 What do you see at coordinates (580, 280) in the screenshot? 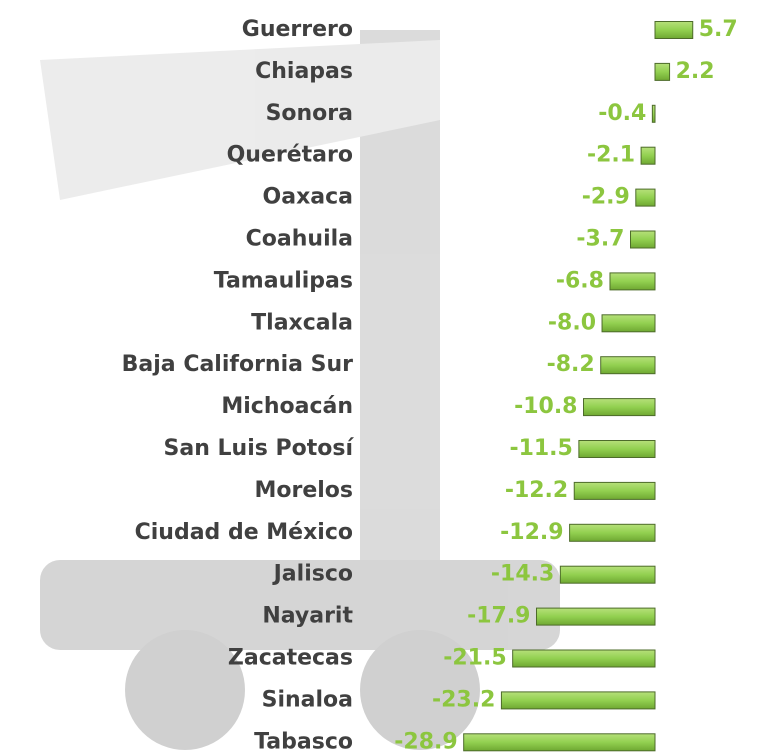
I see `value-label: -6.8` at bounding box center [580, 280].